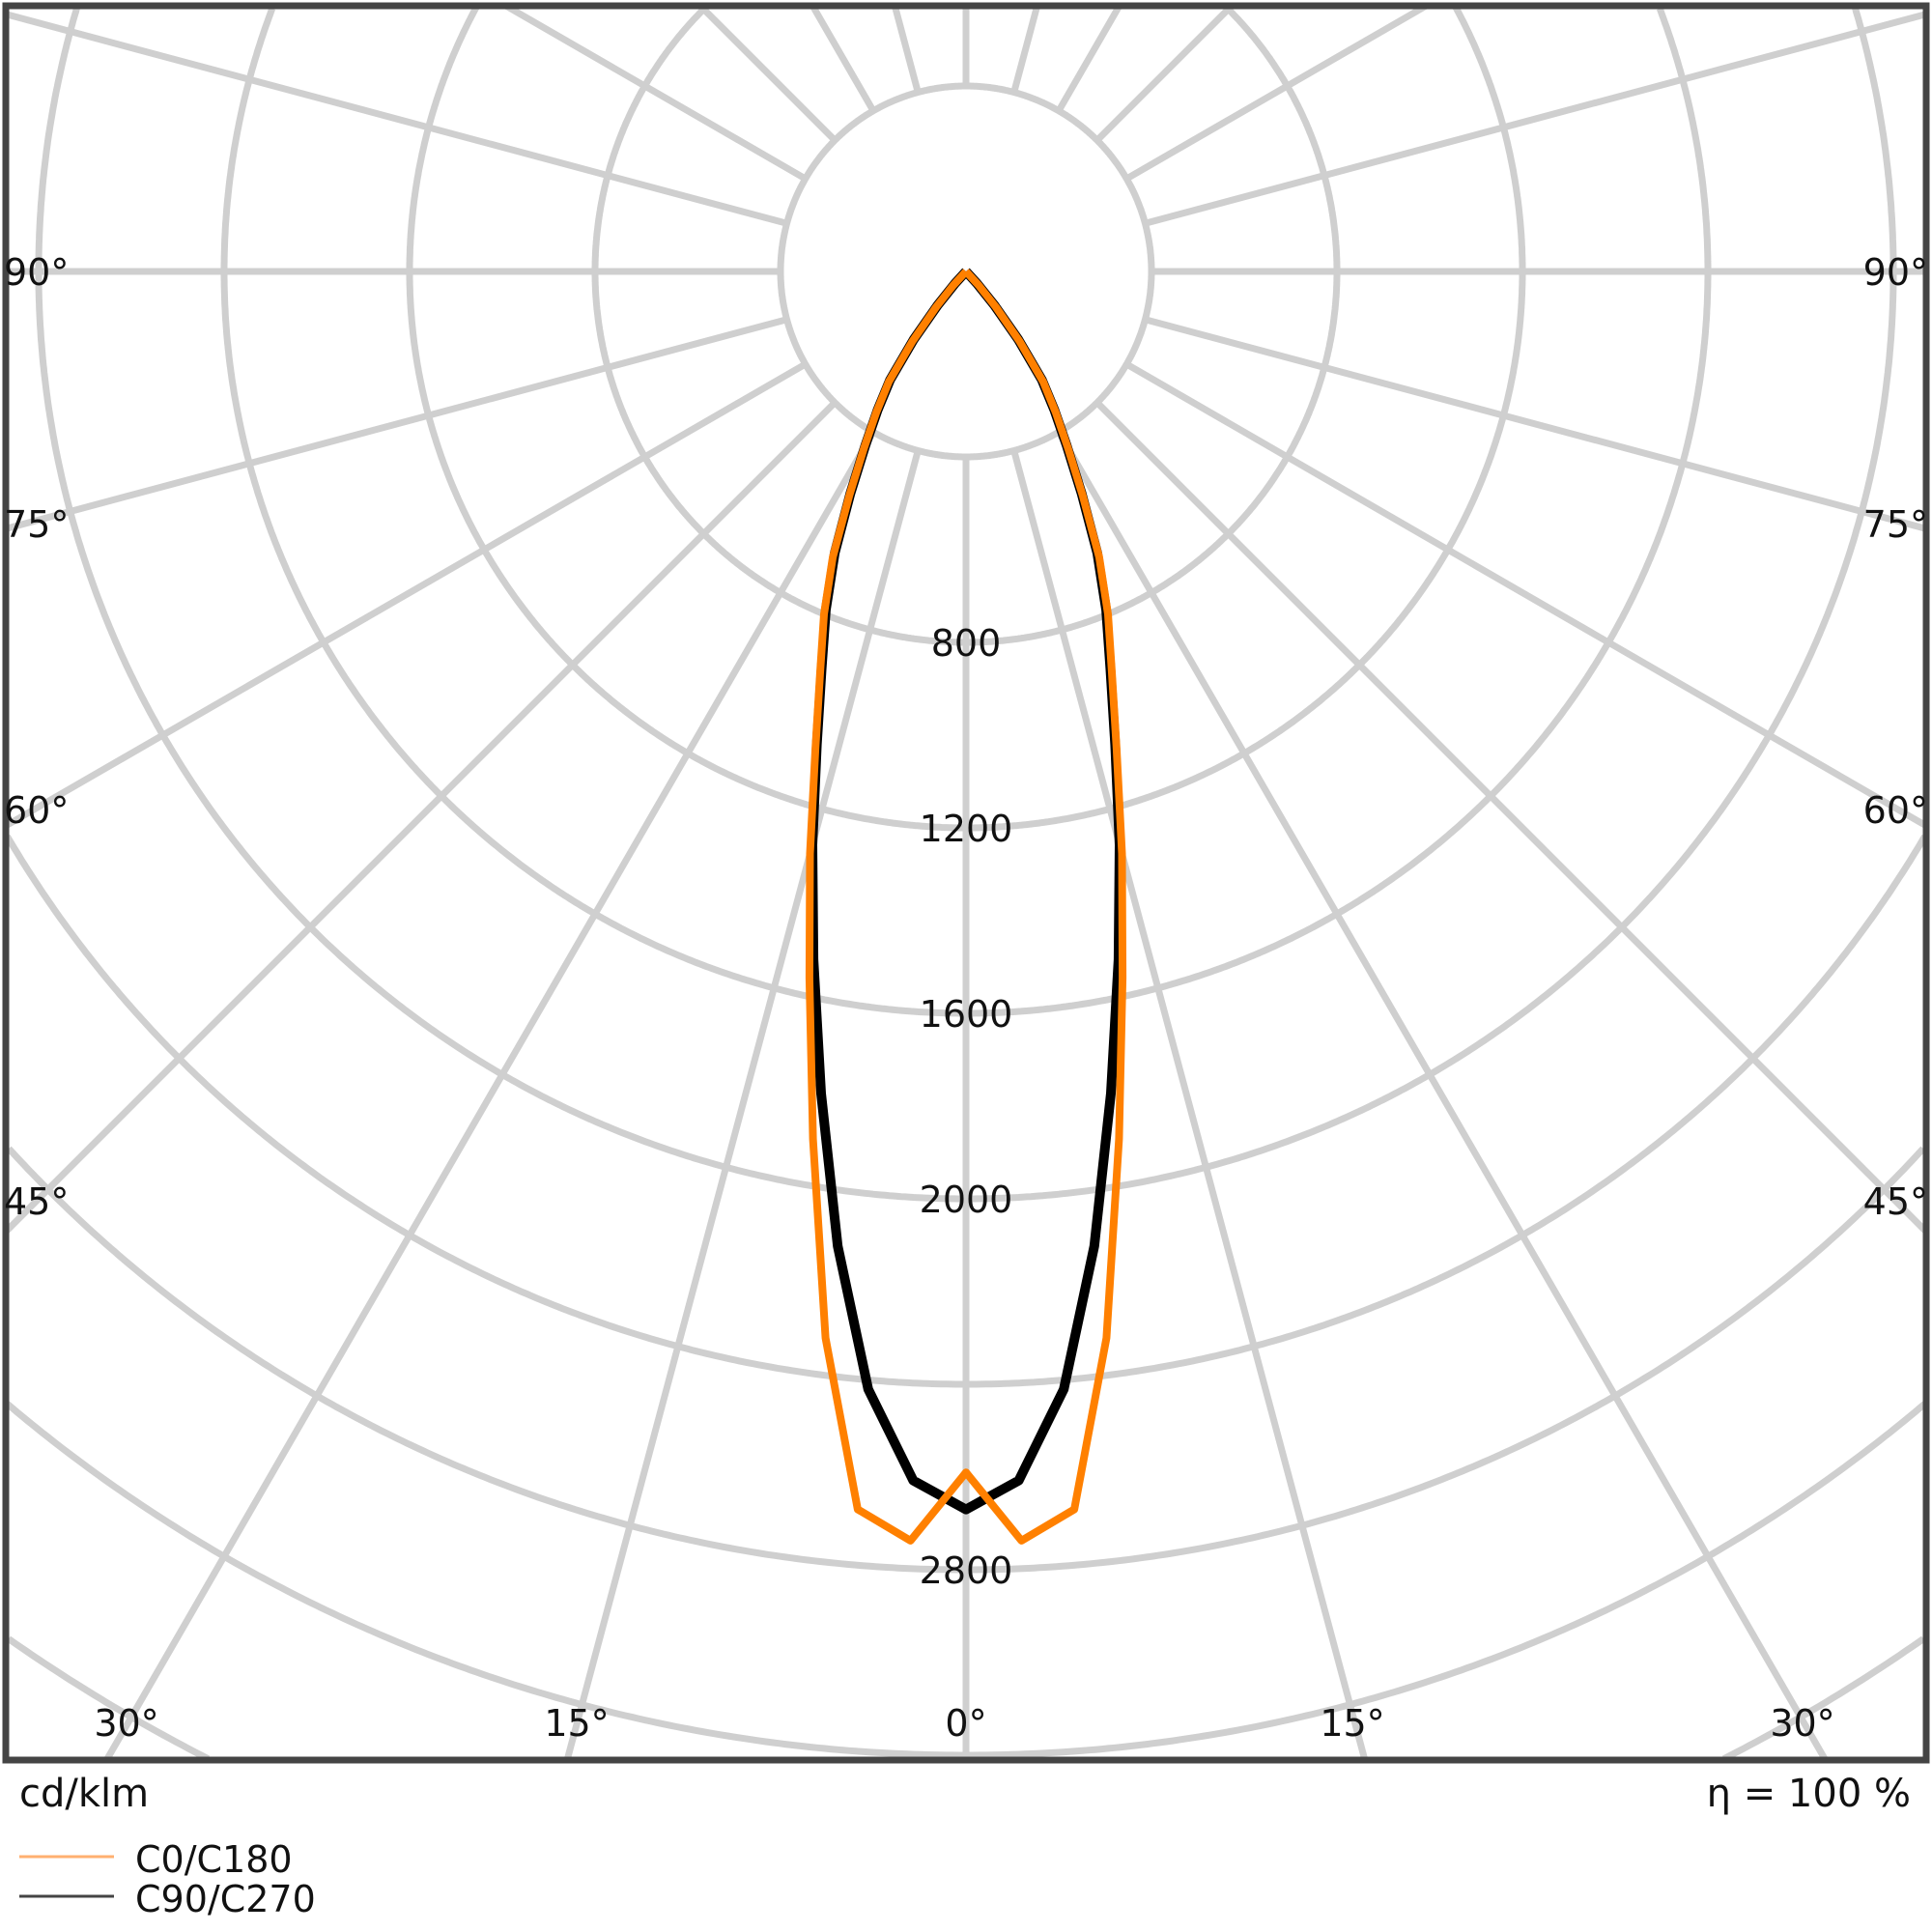 The height and width of the screenshot is (1932, 1932). Describe the element at coordinates (965, 1723) in the screenshot. I see `angle-label-bottom: 0°` at that location.